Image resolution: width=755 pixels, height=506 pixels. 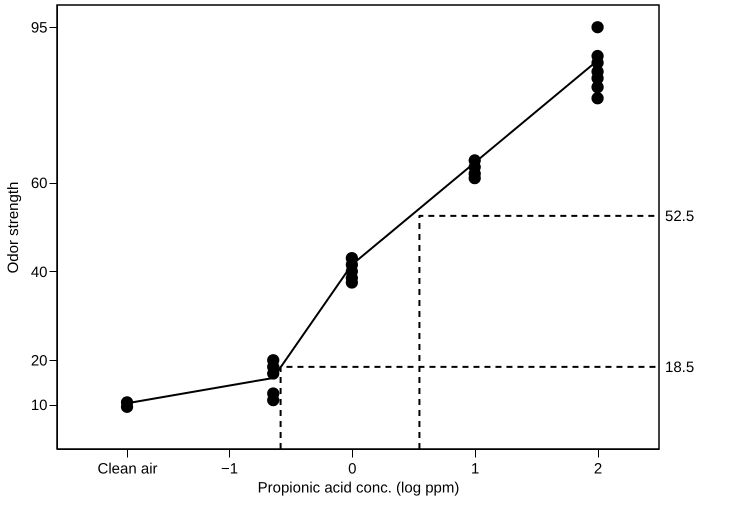 I want to click on annotation: 52.5, so click(x=679, y=216).